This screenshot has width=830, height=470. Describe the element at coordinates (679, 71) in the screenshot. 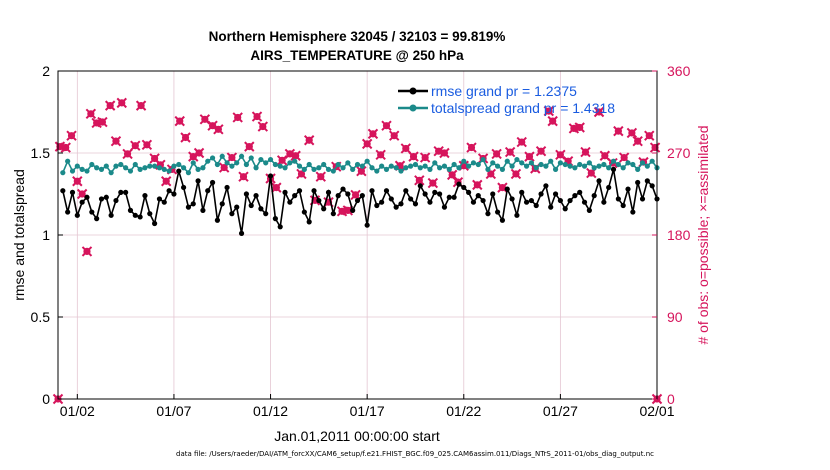

I see `y2-tick-label-4: 360` at that location.